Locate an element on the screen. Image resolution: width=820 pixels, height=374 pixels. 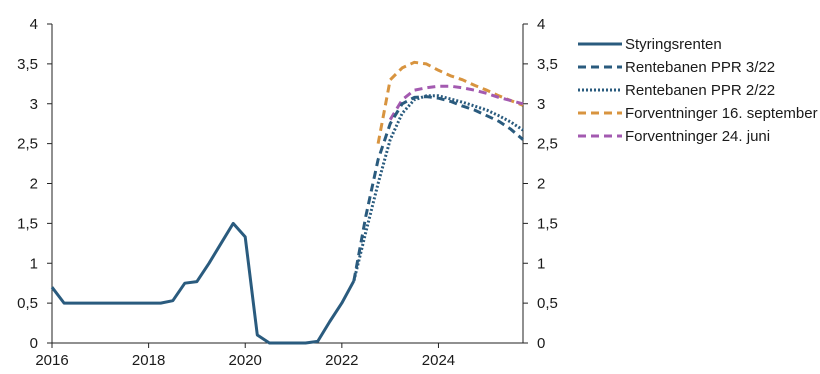
left-y-axis: 0 0,5 1 1,5 2 2,5 3 3,5 4 is located at coordinates (34, 184).